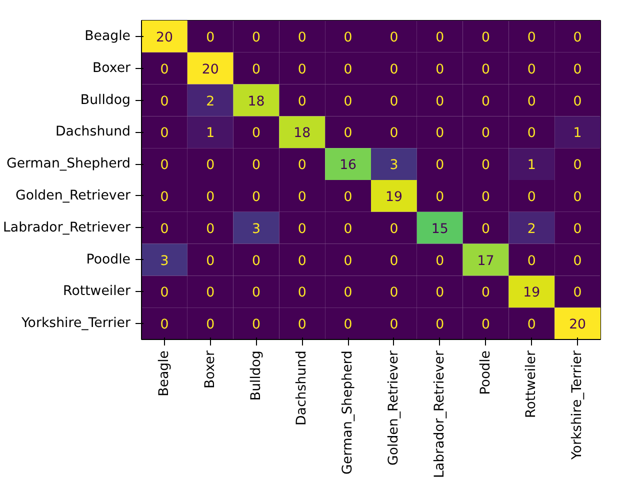  I want to click on x-tick-label: German_Shepherd, so click(348, 412).